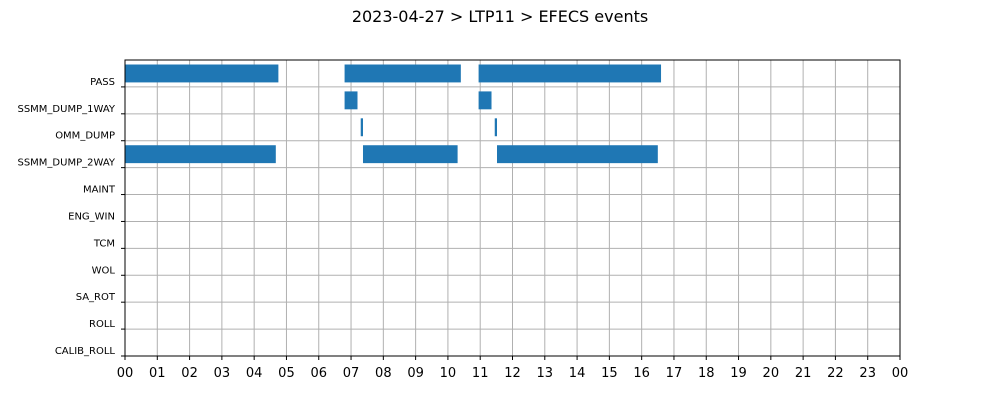  What do you see at coordinates (415, 373) in the screenshot?
I see `x-tick-label: 09` at bounding box center [415, 373].